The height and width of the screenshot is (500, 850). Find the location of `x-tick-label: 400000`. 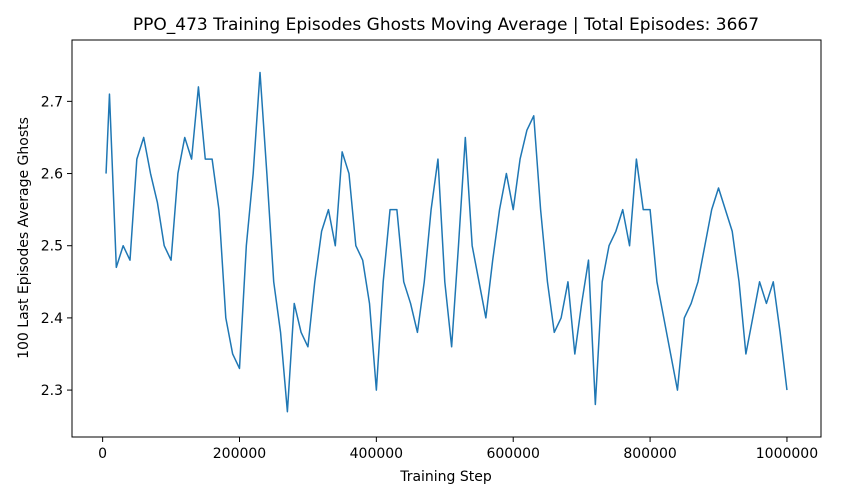

x-tick-label: 400000 is located at coordinates (376, 454).